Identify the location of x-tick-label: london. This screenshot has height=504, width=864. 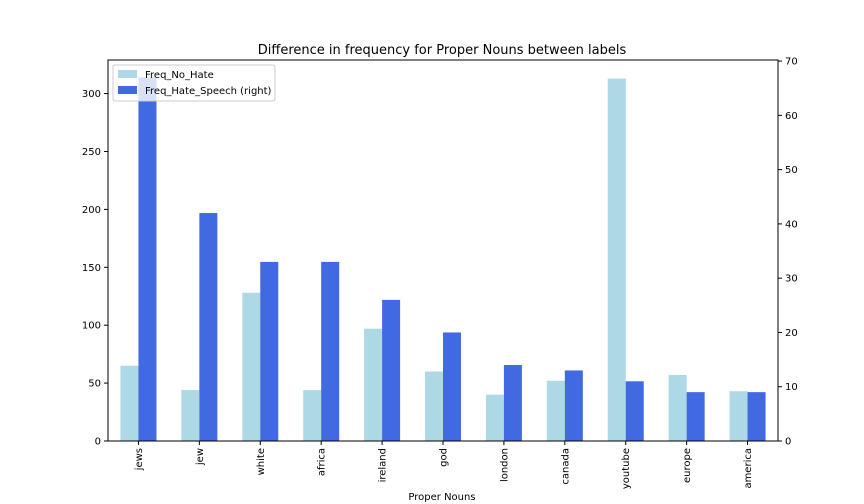
(504, 465).